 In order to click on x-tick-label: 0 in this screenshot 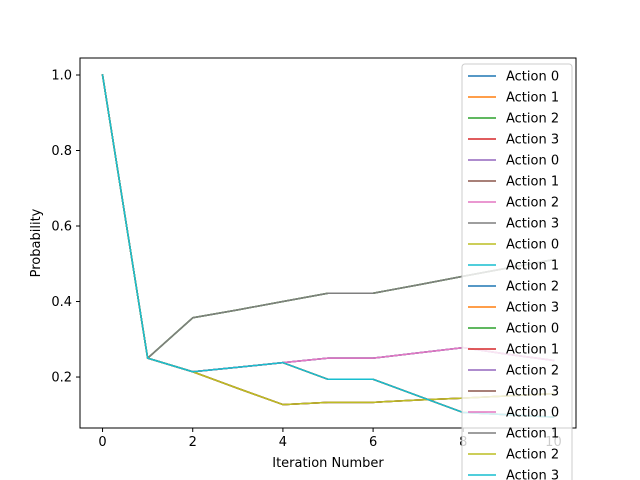, I will do `click(102, 442)`.